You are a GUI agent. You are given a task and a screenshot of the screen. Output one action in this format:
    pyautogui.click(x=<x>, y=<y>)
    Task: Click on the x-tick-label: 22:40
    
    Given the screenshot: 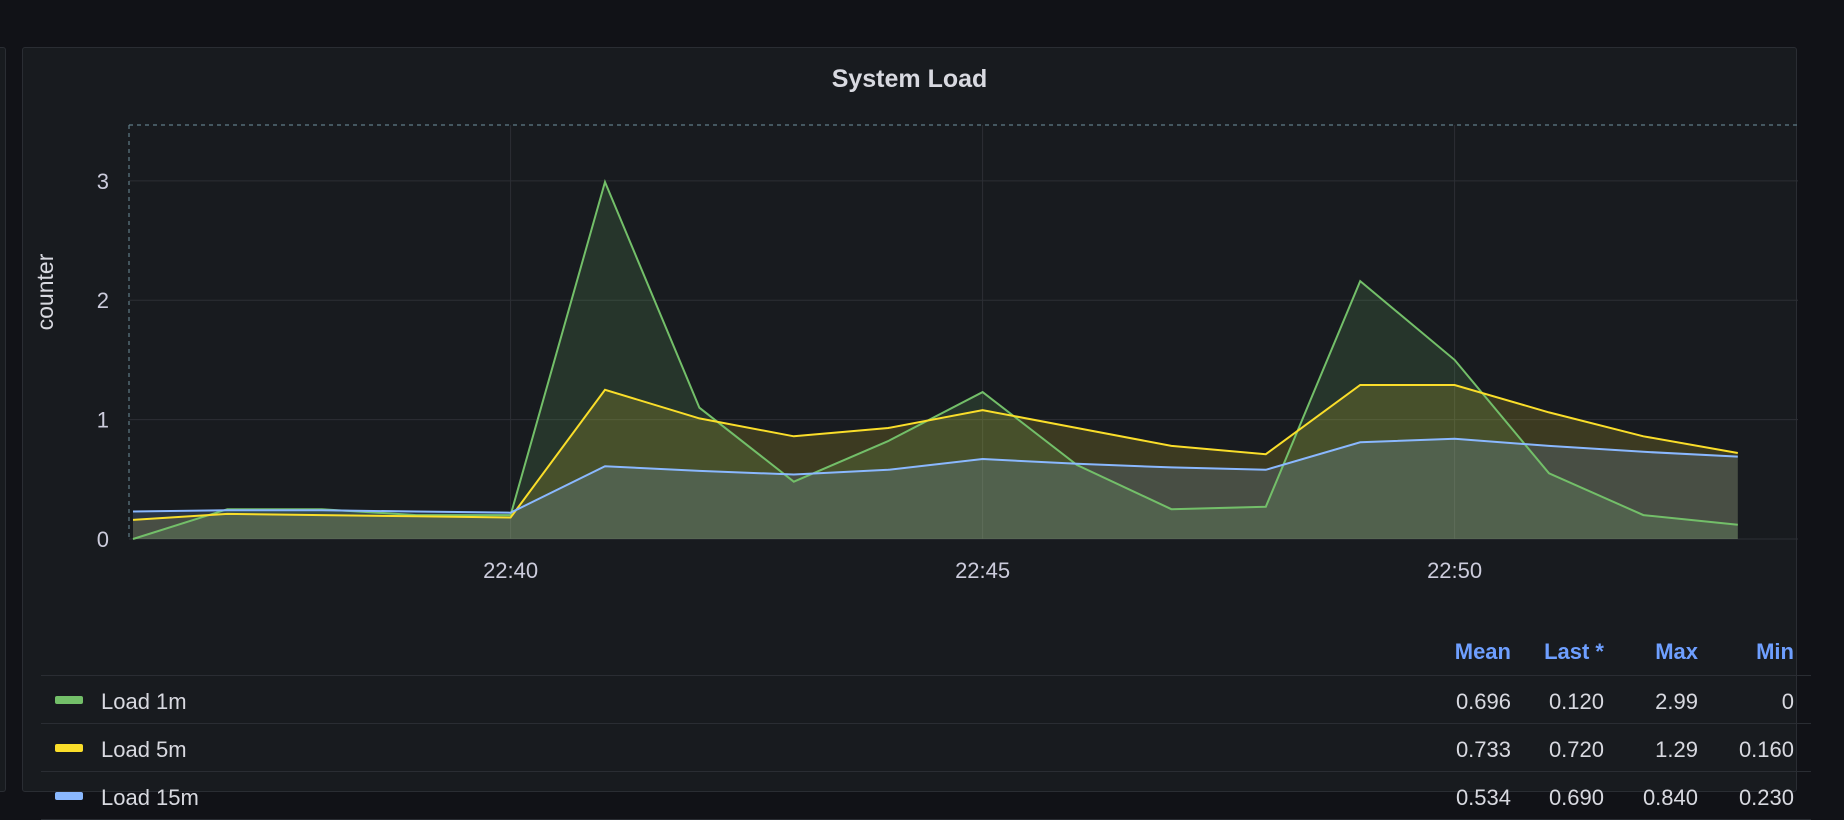 What is the action you would take?
    pyautogui.click(x=510, y=570)
    